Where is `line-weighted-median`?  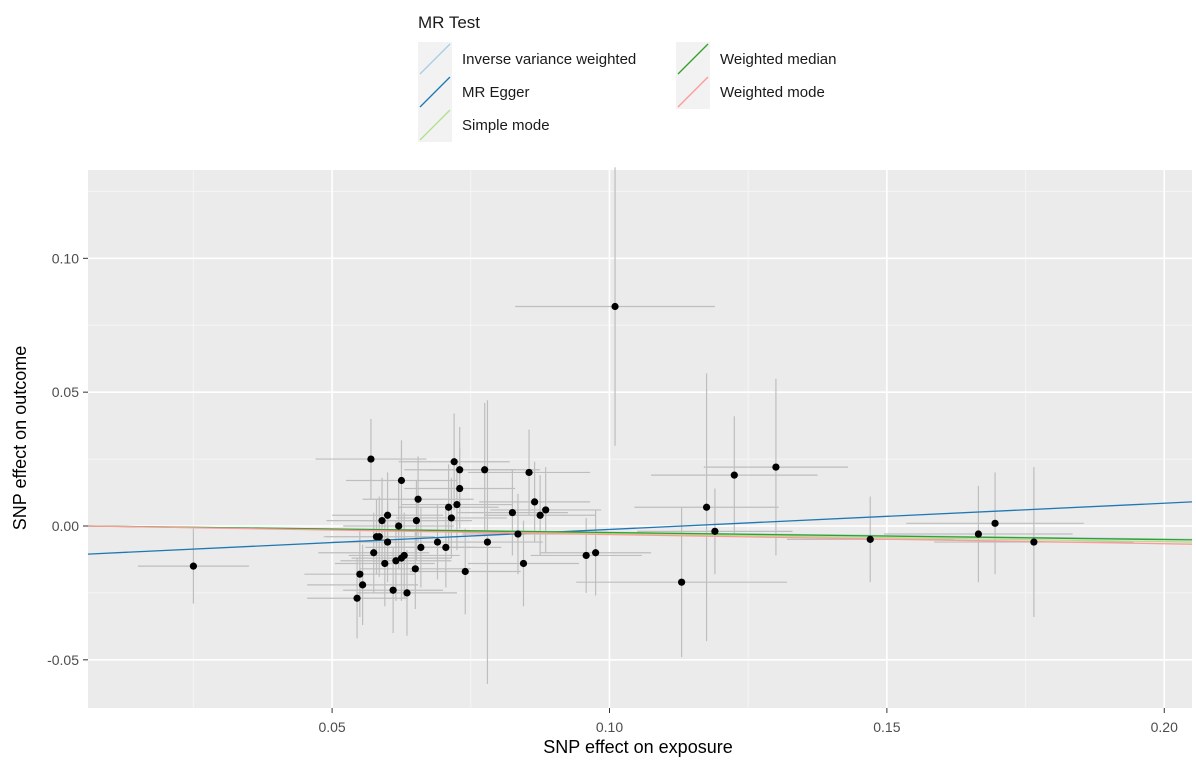
line-weighted-median is located at coordinates (640, 533).